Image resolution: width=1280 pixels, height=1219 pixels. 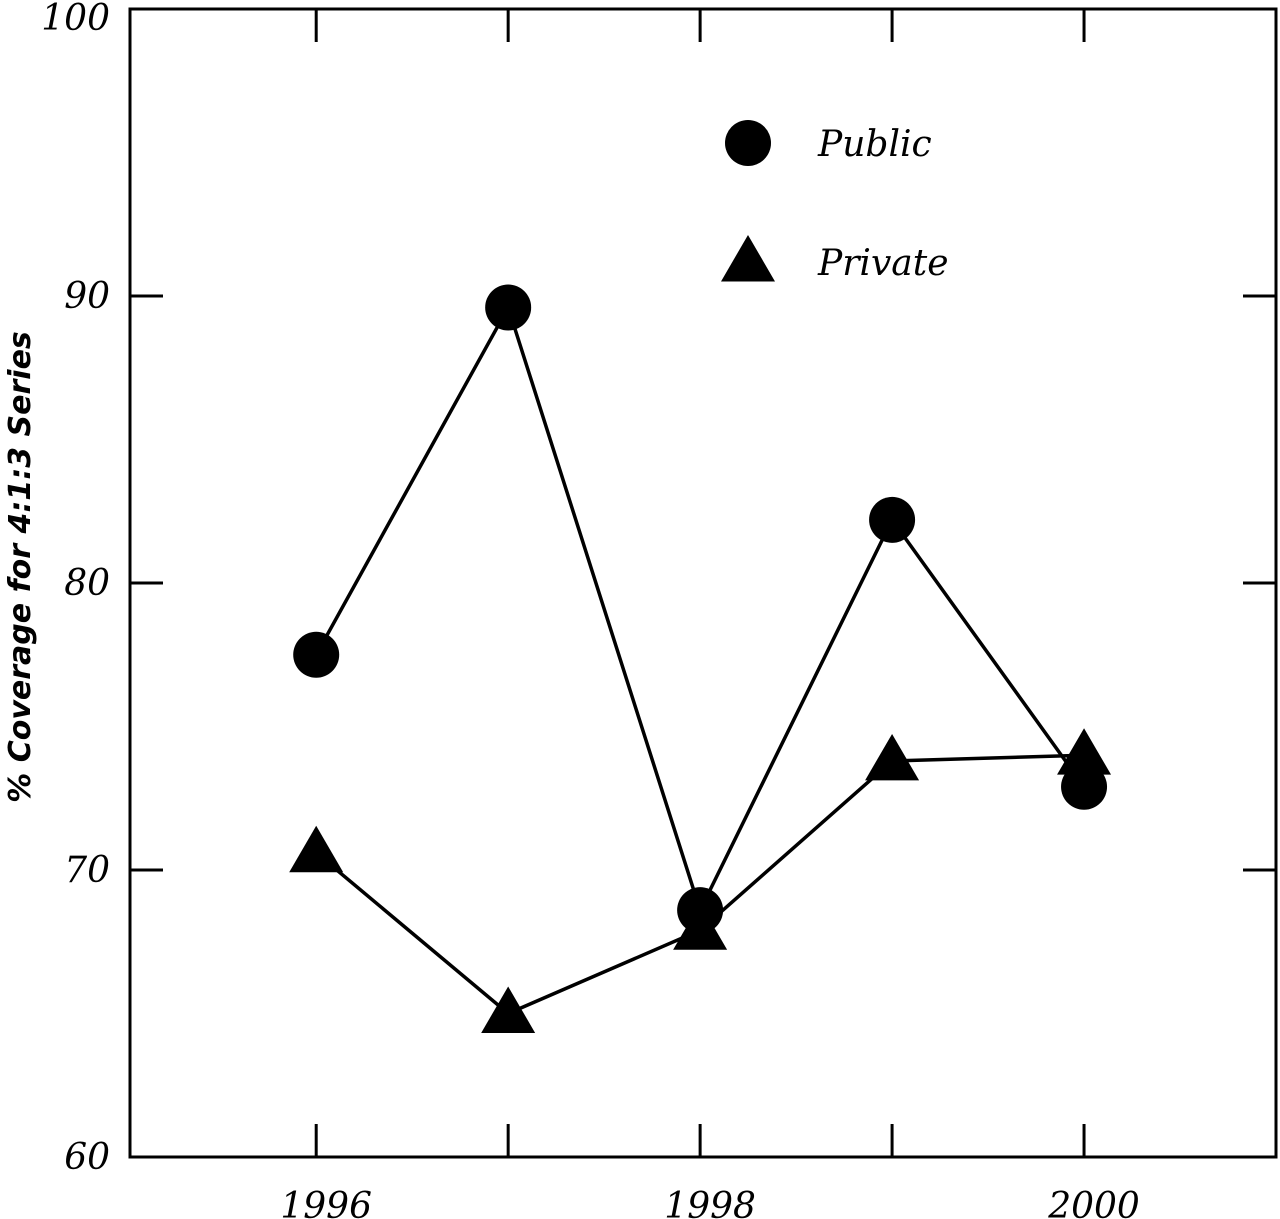 I want to click on y-axis-title: % Coverage for 4:1:3 Series, so click(x=20, y=567).